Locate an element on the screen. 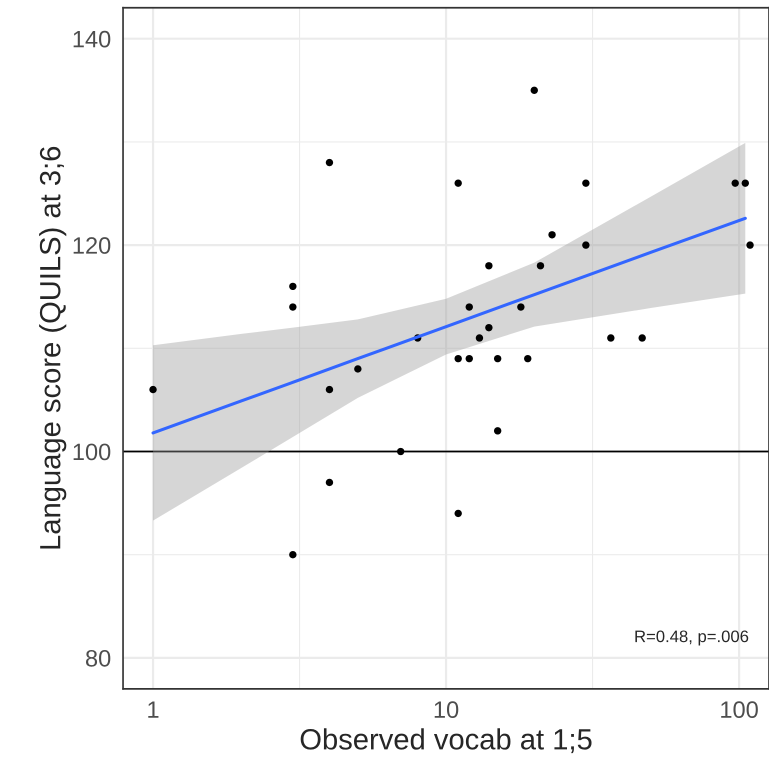 Image resolution: width=769 pixels, height=774 pixels. y-tick-label: 80 is located at coordinates (98, 658).